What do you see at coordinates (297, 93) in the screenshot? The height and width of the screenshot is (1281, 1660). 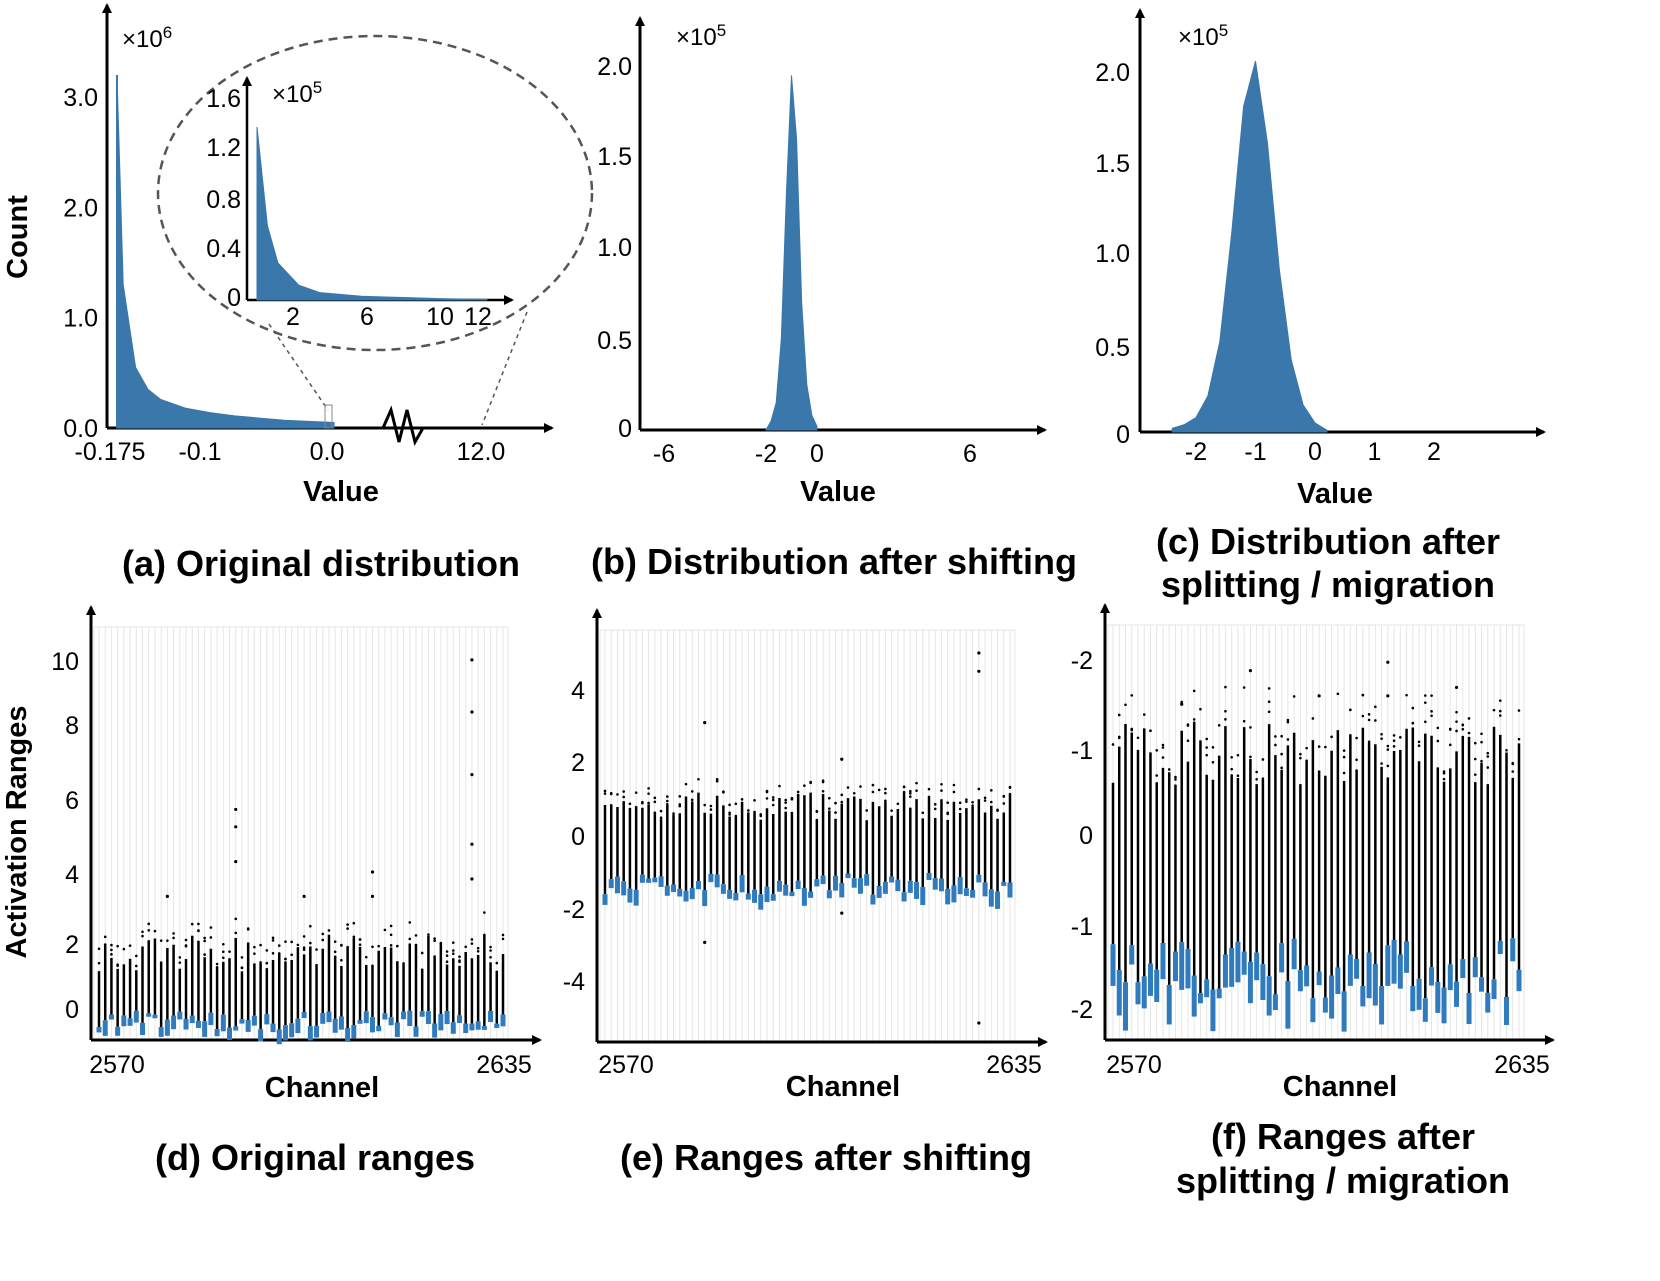 I see `inset-y-multiplier: ×10⁵` at bounding box center [297, 93].